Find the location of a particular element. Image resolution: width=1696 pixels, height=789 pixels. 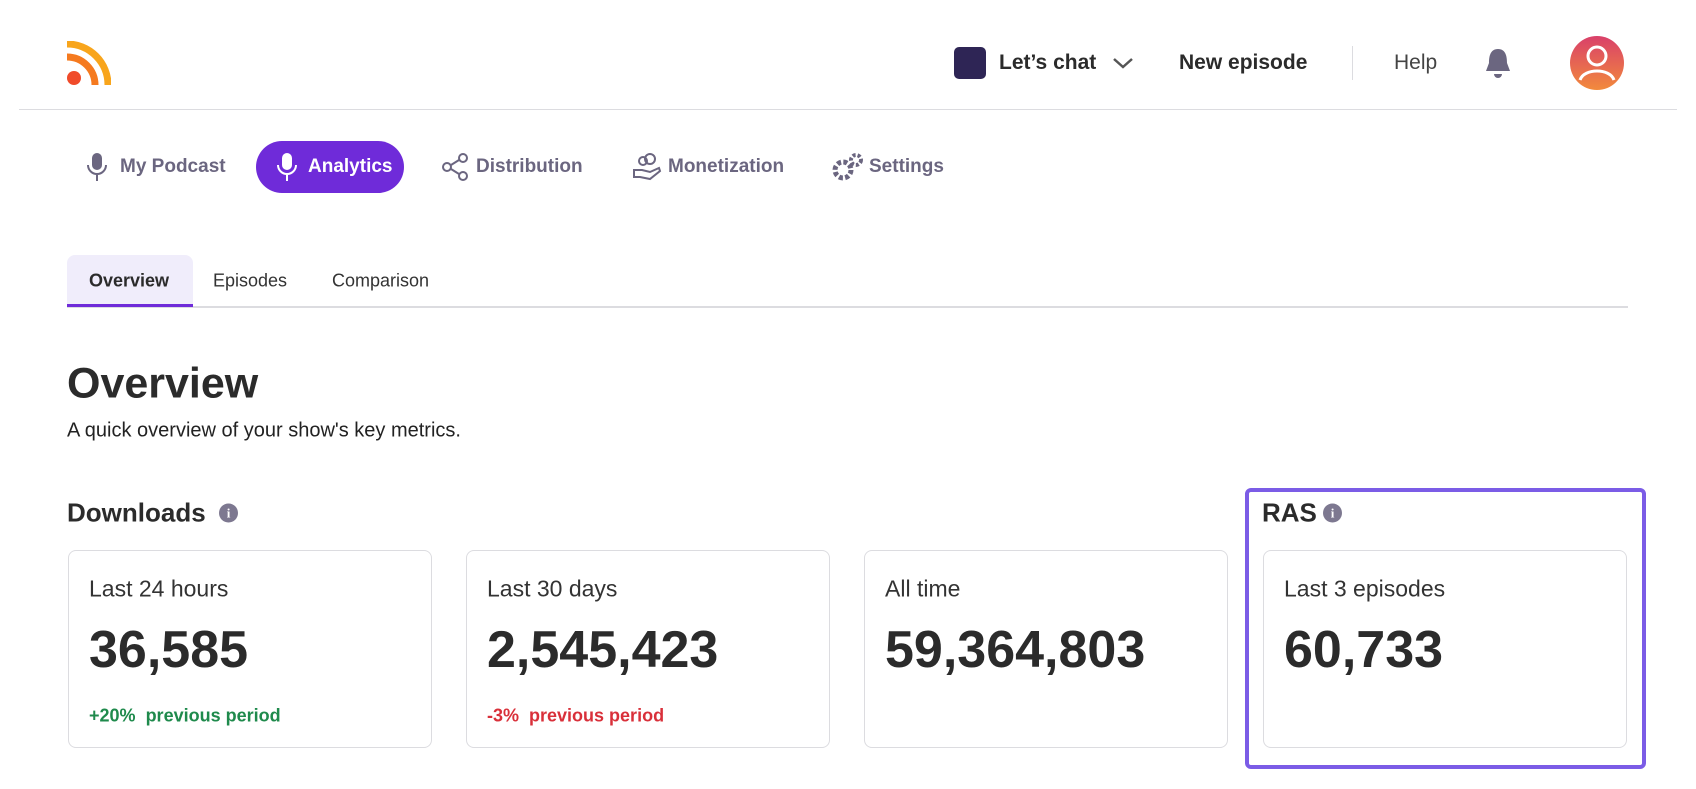

nav-tab: Monetization is located at coordinates (726, 166).